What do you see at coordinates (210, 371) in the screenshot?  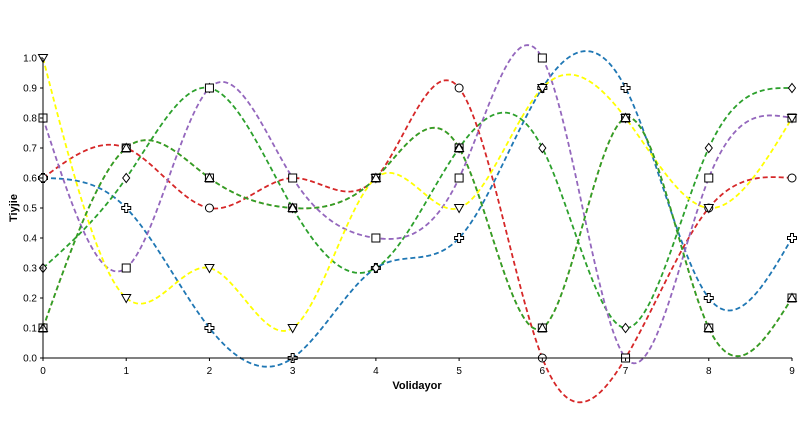 I see `x-tick-label: 2` at bounding box center [210, 371].